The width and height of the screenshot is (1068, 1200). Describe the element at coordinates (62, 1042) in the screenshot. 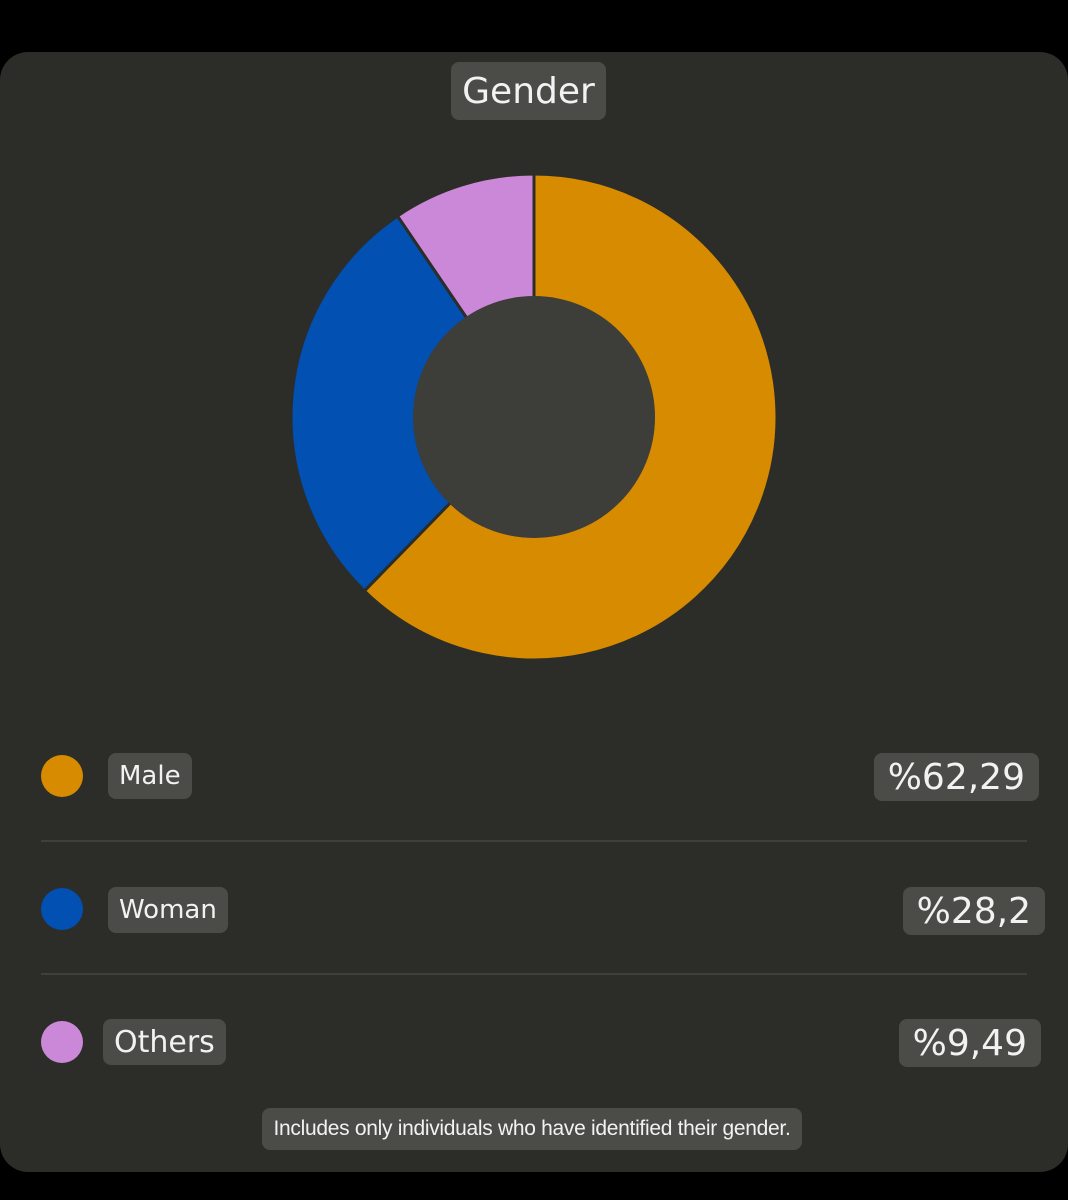

I see `legend-color-dot-others` at that location.